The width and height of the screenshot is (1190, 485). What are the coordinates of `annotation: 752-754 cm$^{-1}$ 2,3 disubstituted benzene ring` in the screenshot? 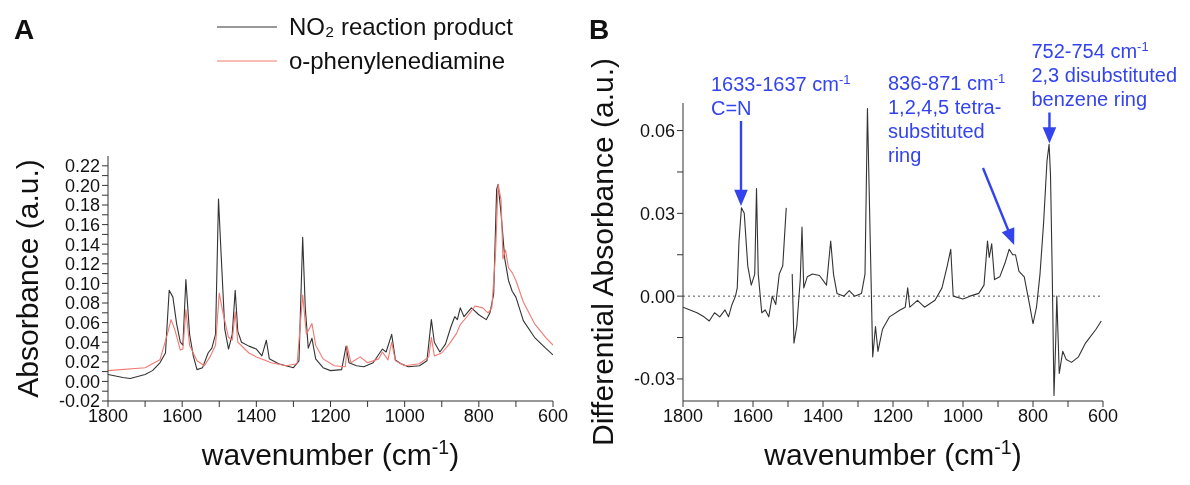 It's located at (1104, 74).